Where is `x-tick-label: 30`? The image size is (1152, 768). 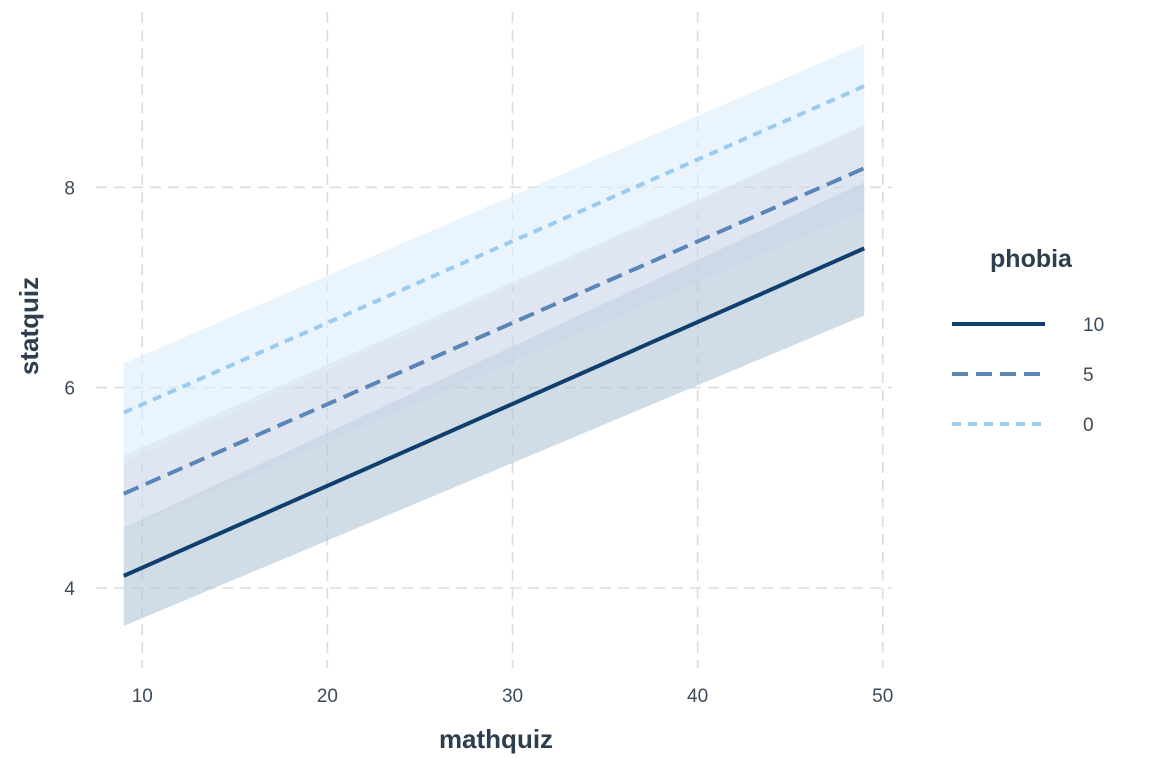
x-tick-label: 30 is located at coordinates (512, 696).